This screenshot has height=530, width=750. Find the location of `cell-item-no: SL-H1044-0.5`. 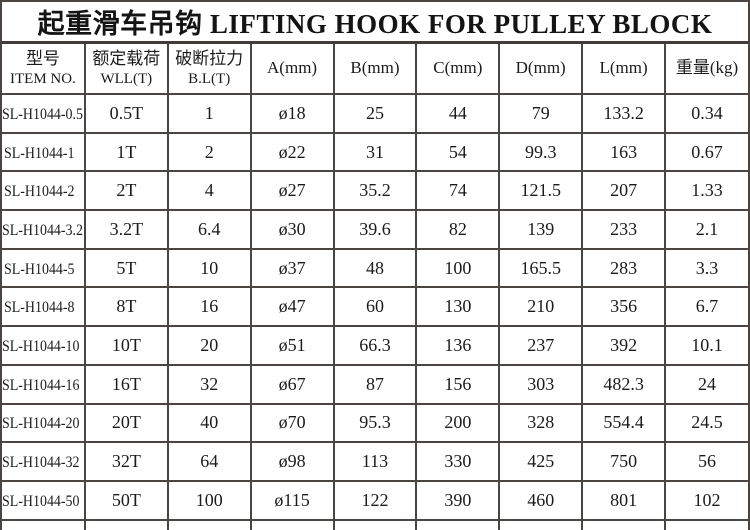

cell-item-no: SL-H1044-0.5 is located at coordinates (44, 114).